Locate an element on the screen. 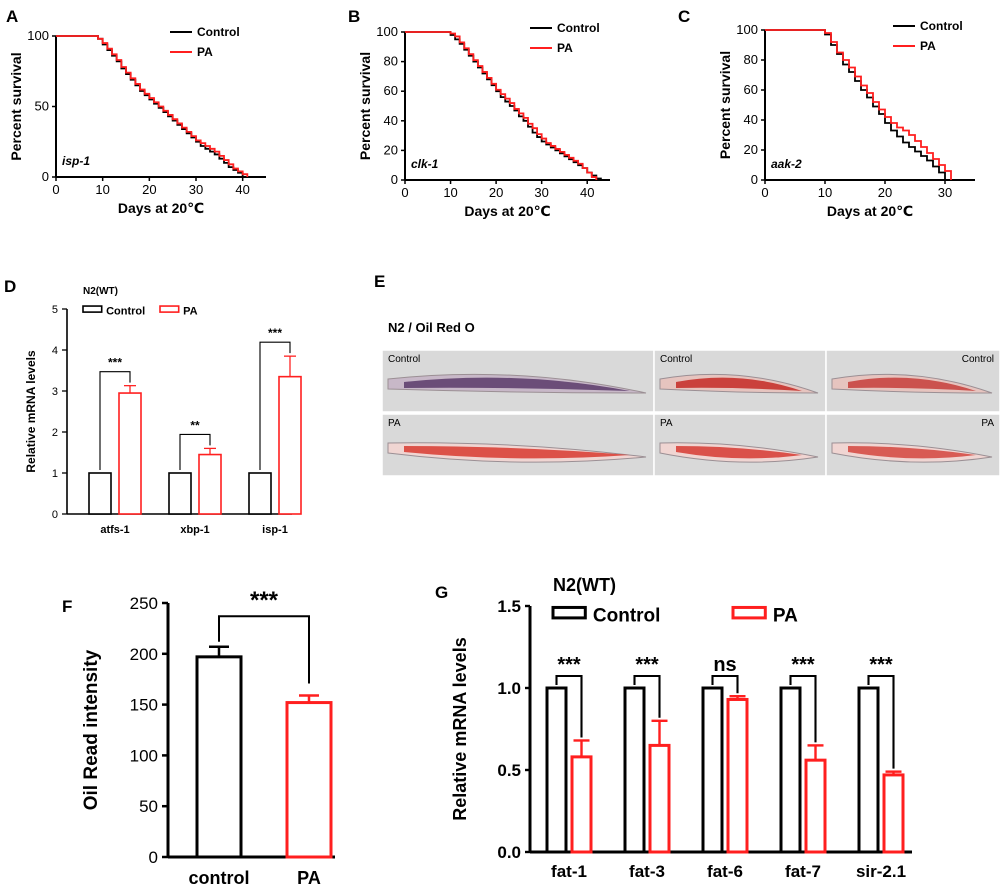 This screenshot has width=1003, height=888. legend-swatch-control is located at coordinates (92, 309).